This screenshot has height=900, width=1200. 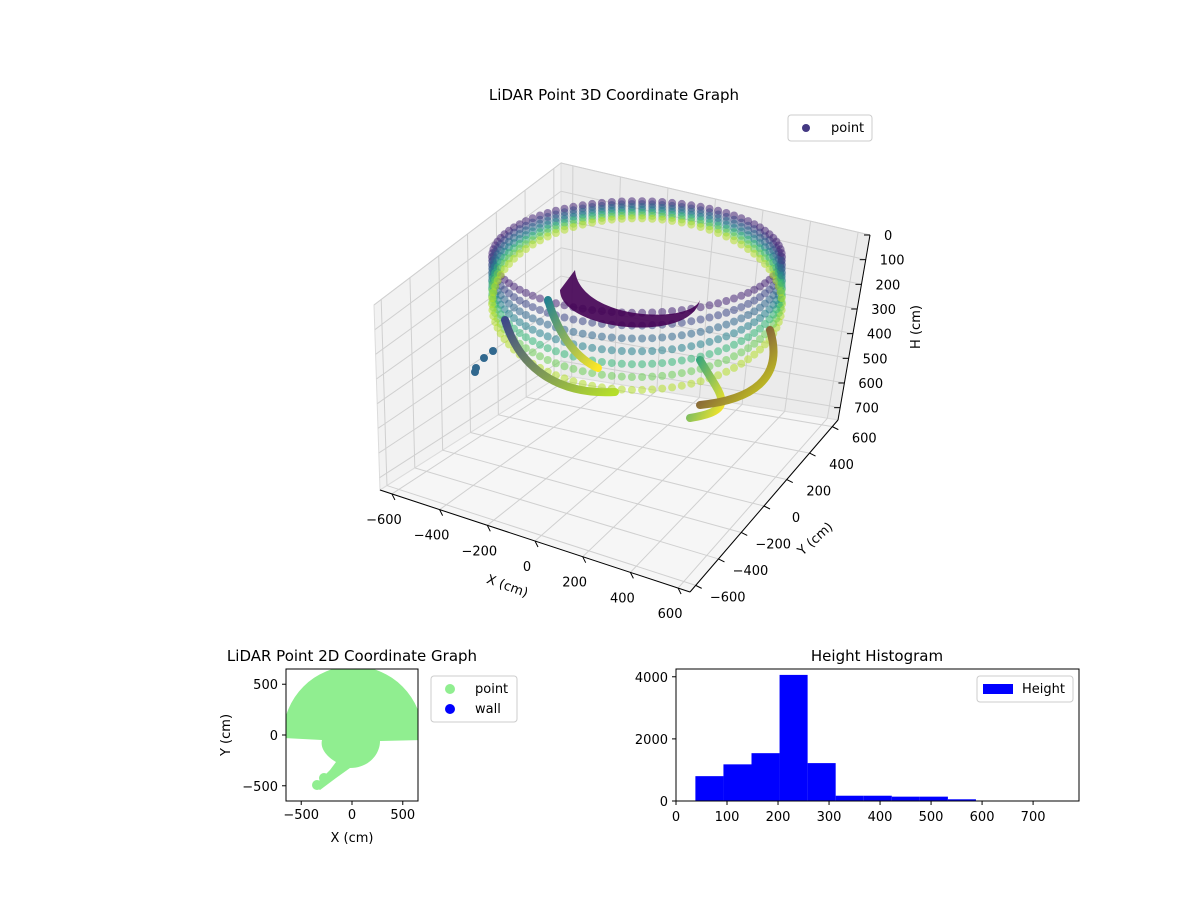 What do you see at coordinates (301, 815) in the screenshot?
I see `tick-label-x-2d: −500` at bounding box center [301, 815].